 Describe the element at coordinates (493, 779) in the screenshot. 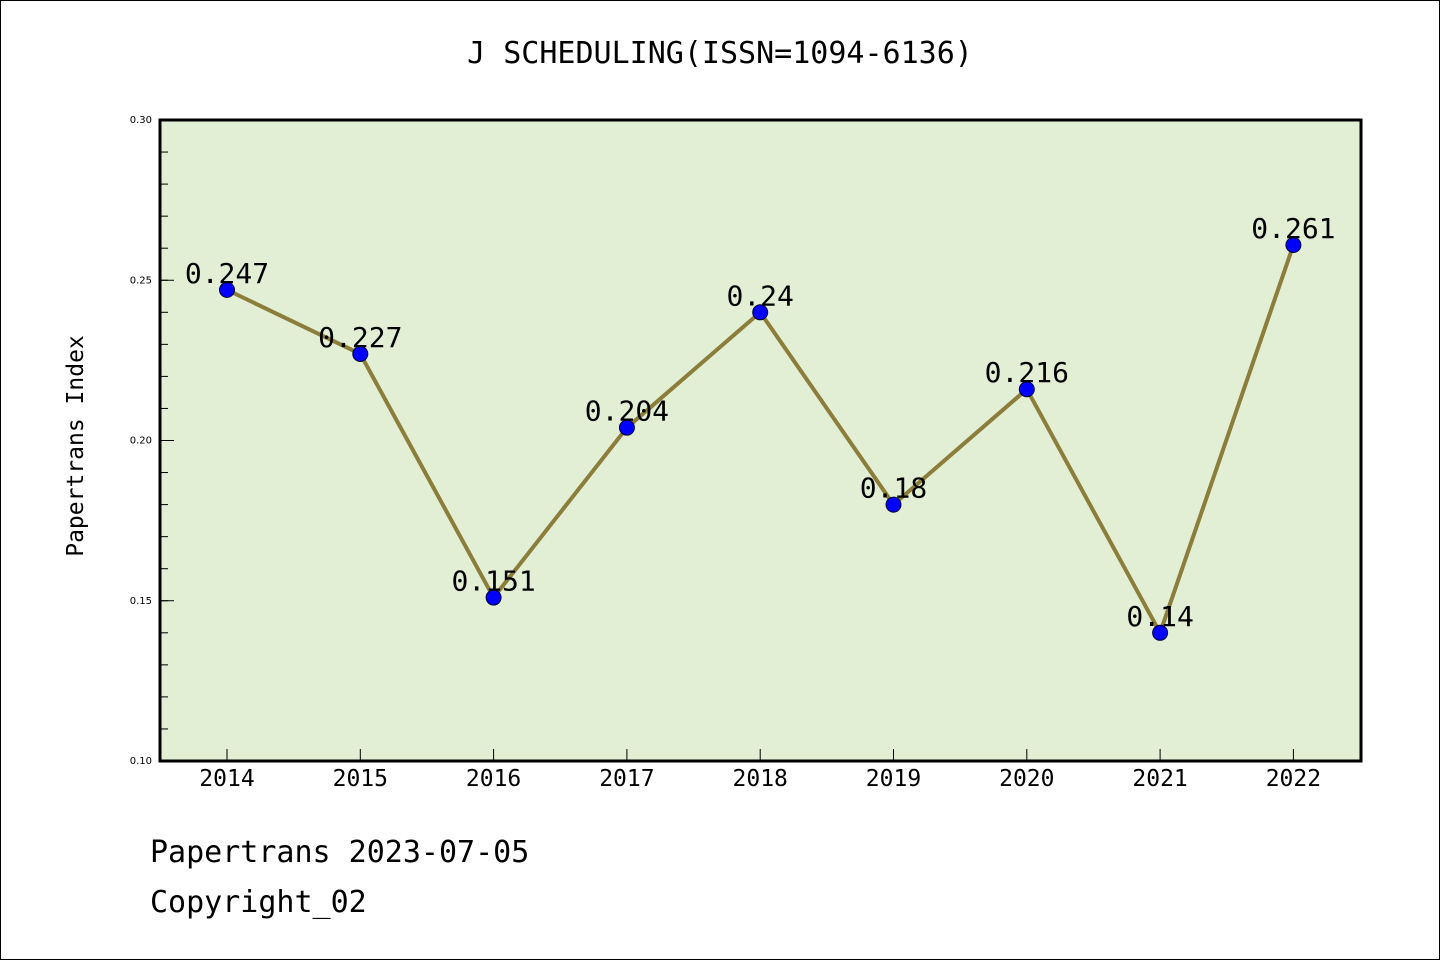

I see `x-tick-label: 2016` at that location.